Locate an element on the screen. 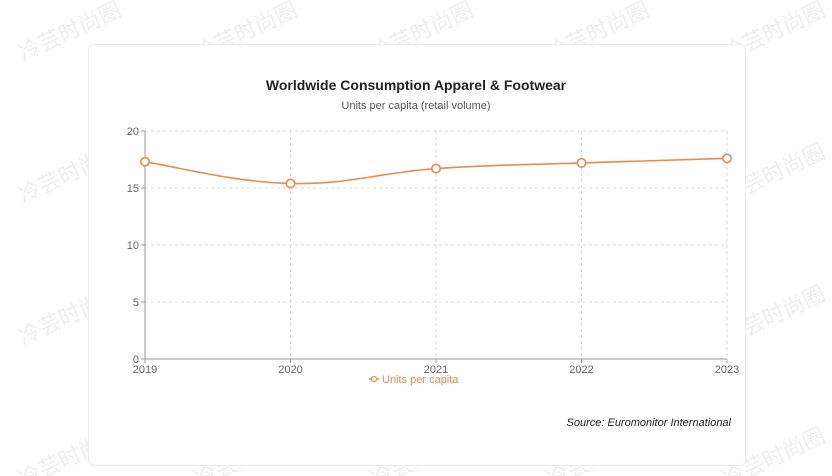 The height and width of the screenshot is (476, 832). x-tick-label: 2021 is located at coordinates (436, 370).